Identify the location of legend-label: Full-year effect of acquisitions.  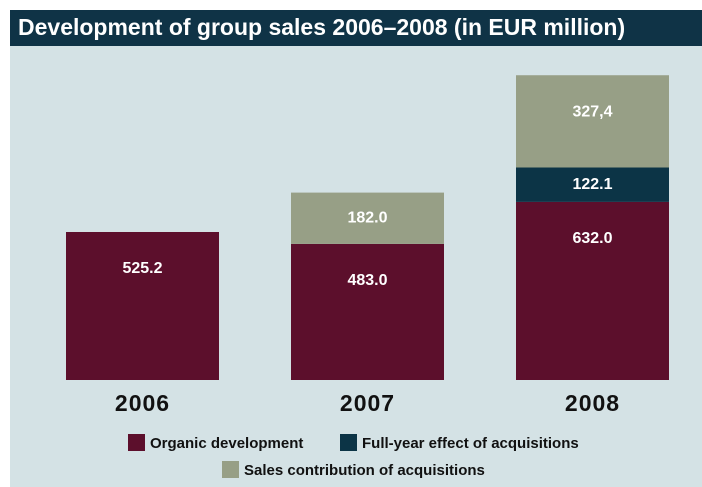
(470, 443).